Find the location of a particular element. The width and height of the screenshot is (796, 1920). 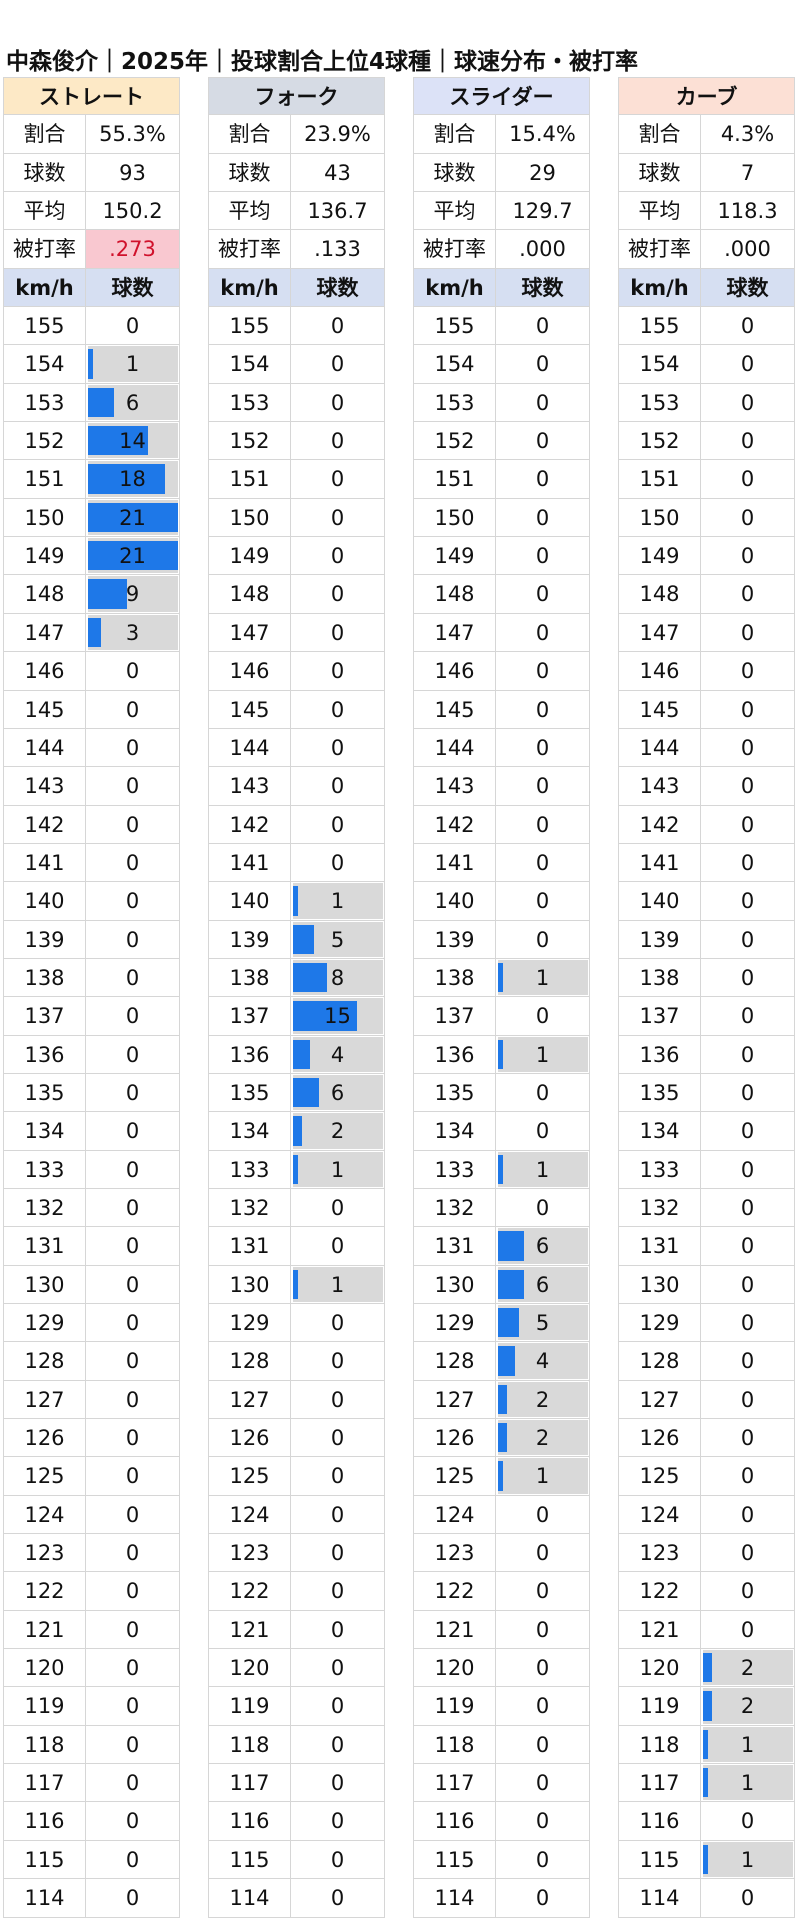

speed-row: 136 1 is located at coordinates (501, 1054).